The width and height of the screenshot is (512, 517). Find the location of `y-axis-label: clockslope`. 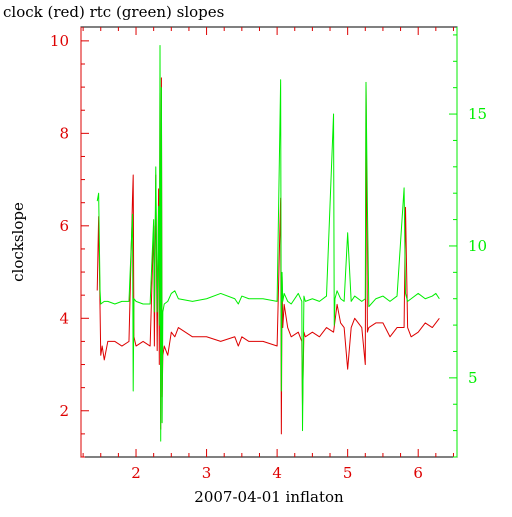

y-axis-label: clockslope is located at coordinates (18, 242).